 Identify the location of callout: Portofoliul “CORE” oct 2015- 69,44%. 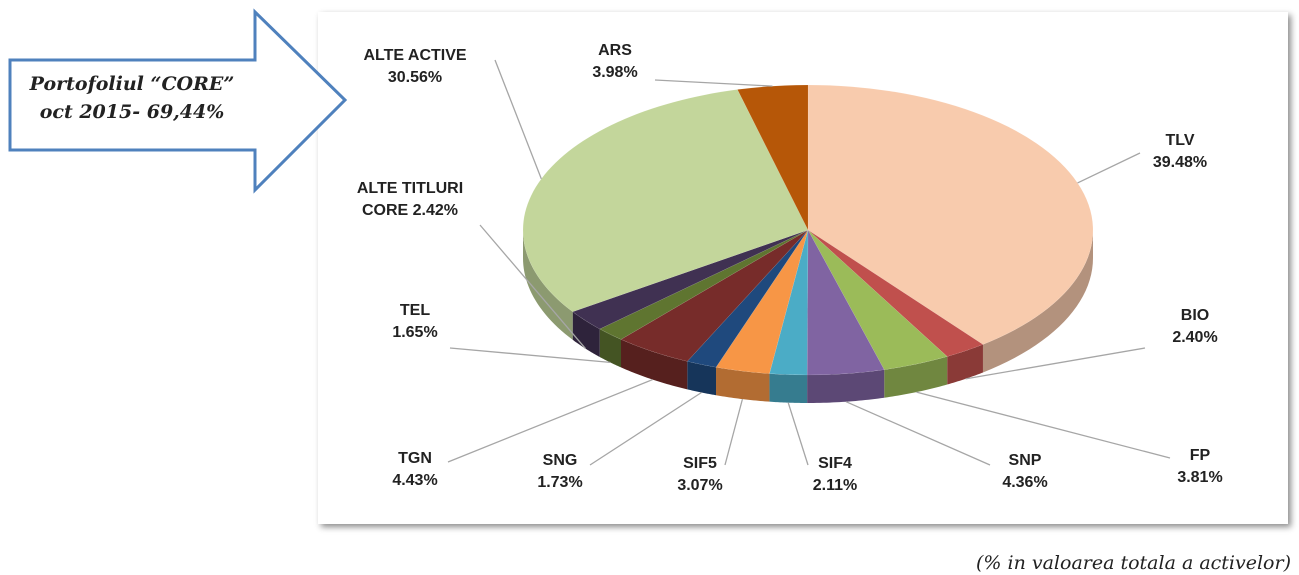
(132, 98).